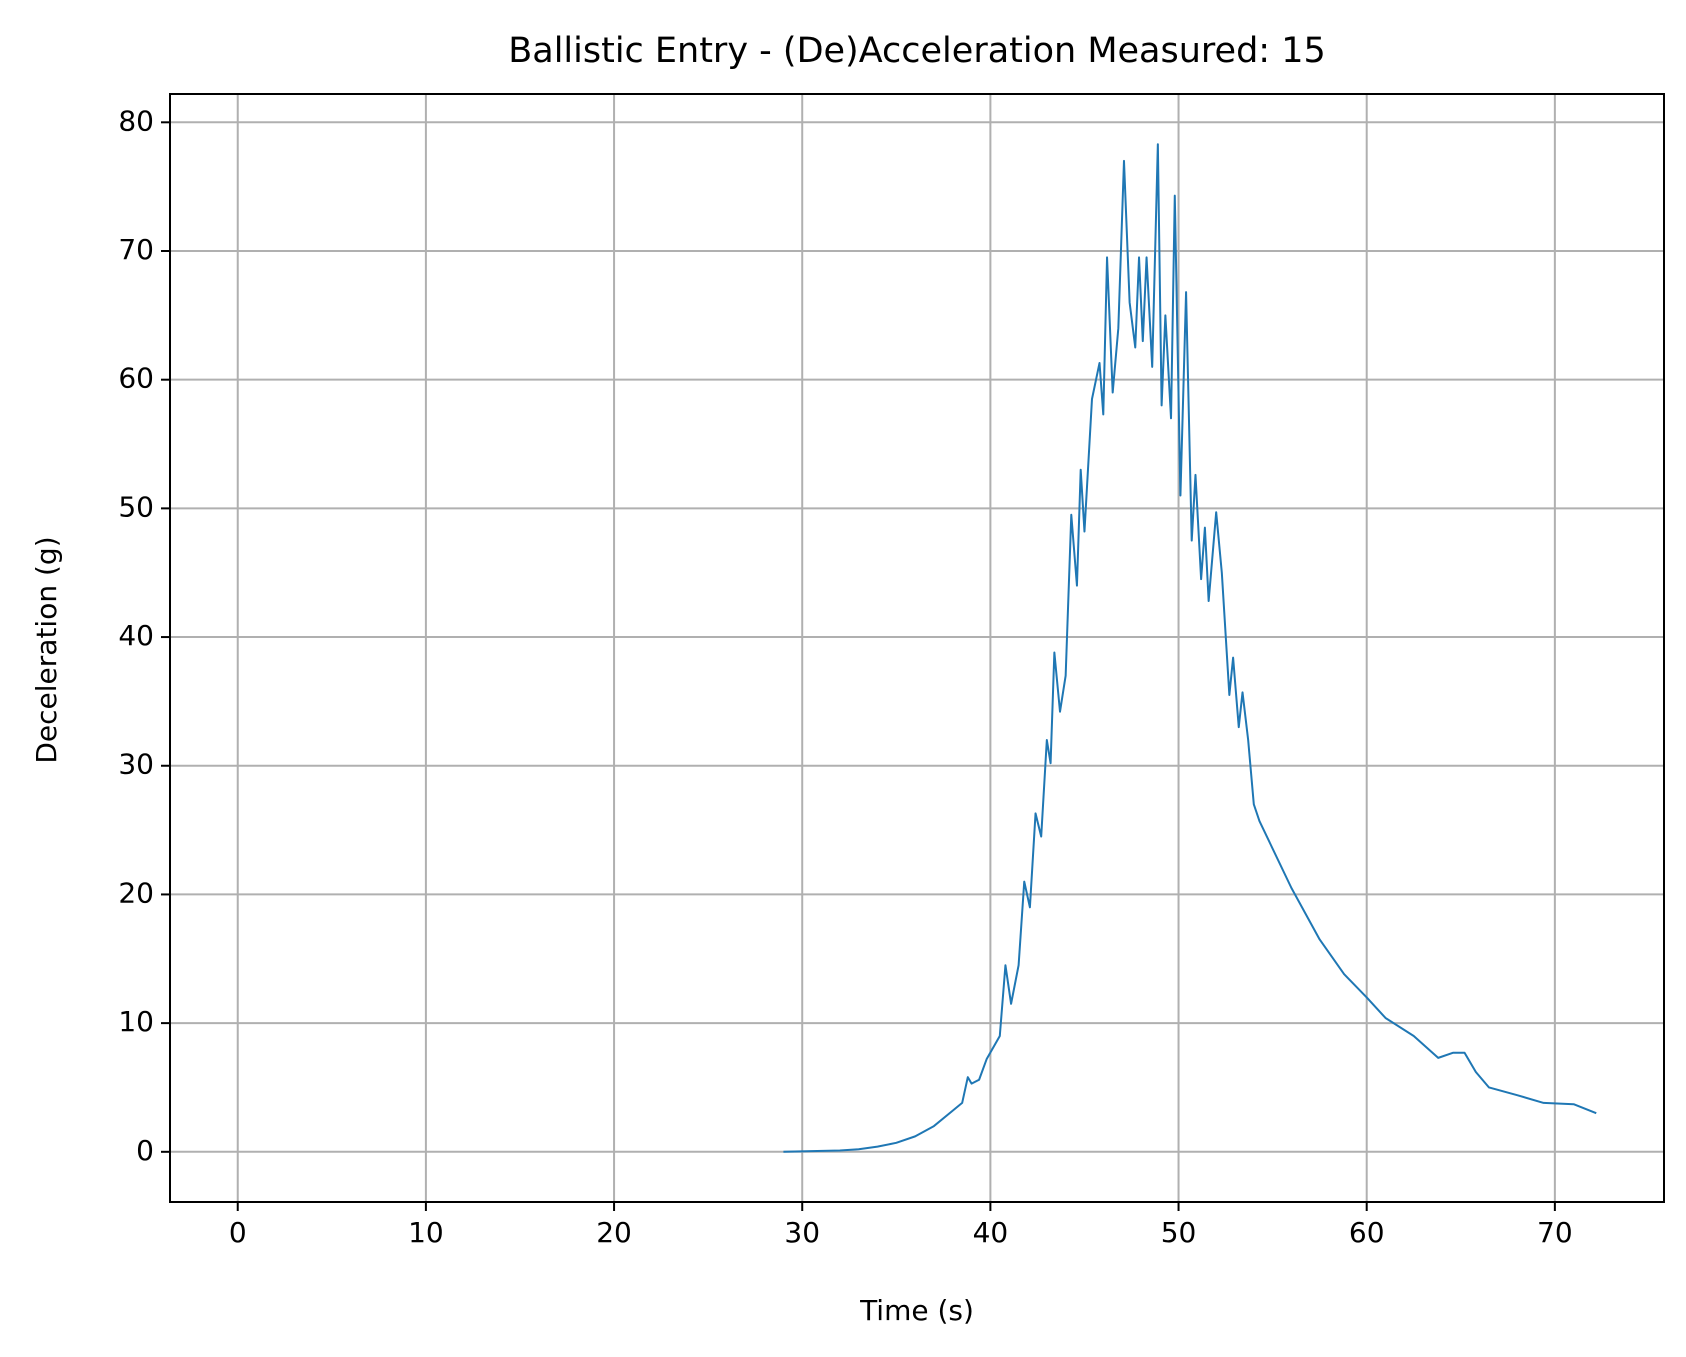 This screenshot has width=1686, height=1357. Describe the element at coordinates (136, 506) in the screenshot. I see `y-tick-label: 50` at that location.